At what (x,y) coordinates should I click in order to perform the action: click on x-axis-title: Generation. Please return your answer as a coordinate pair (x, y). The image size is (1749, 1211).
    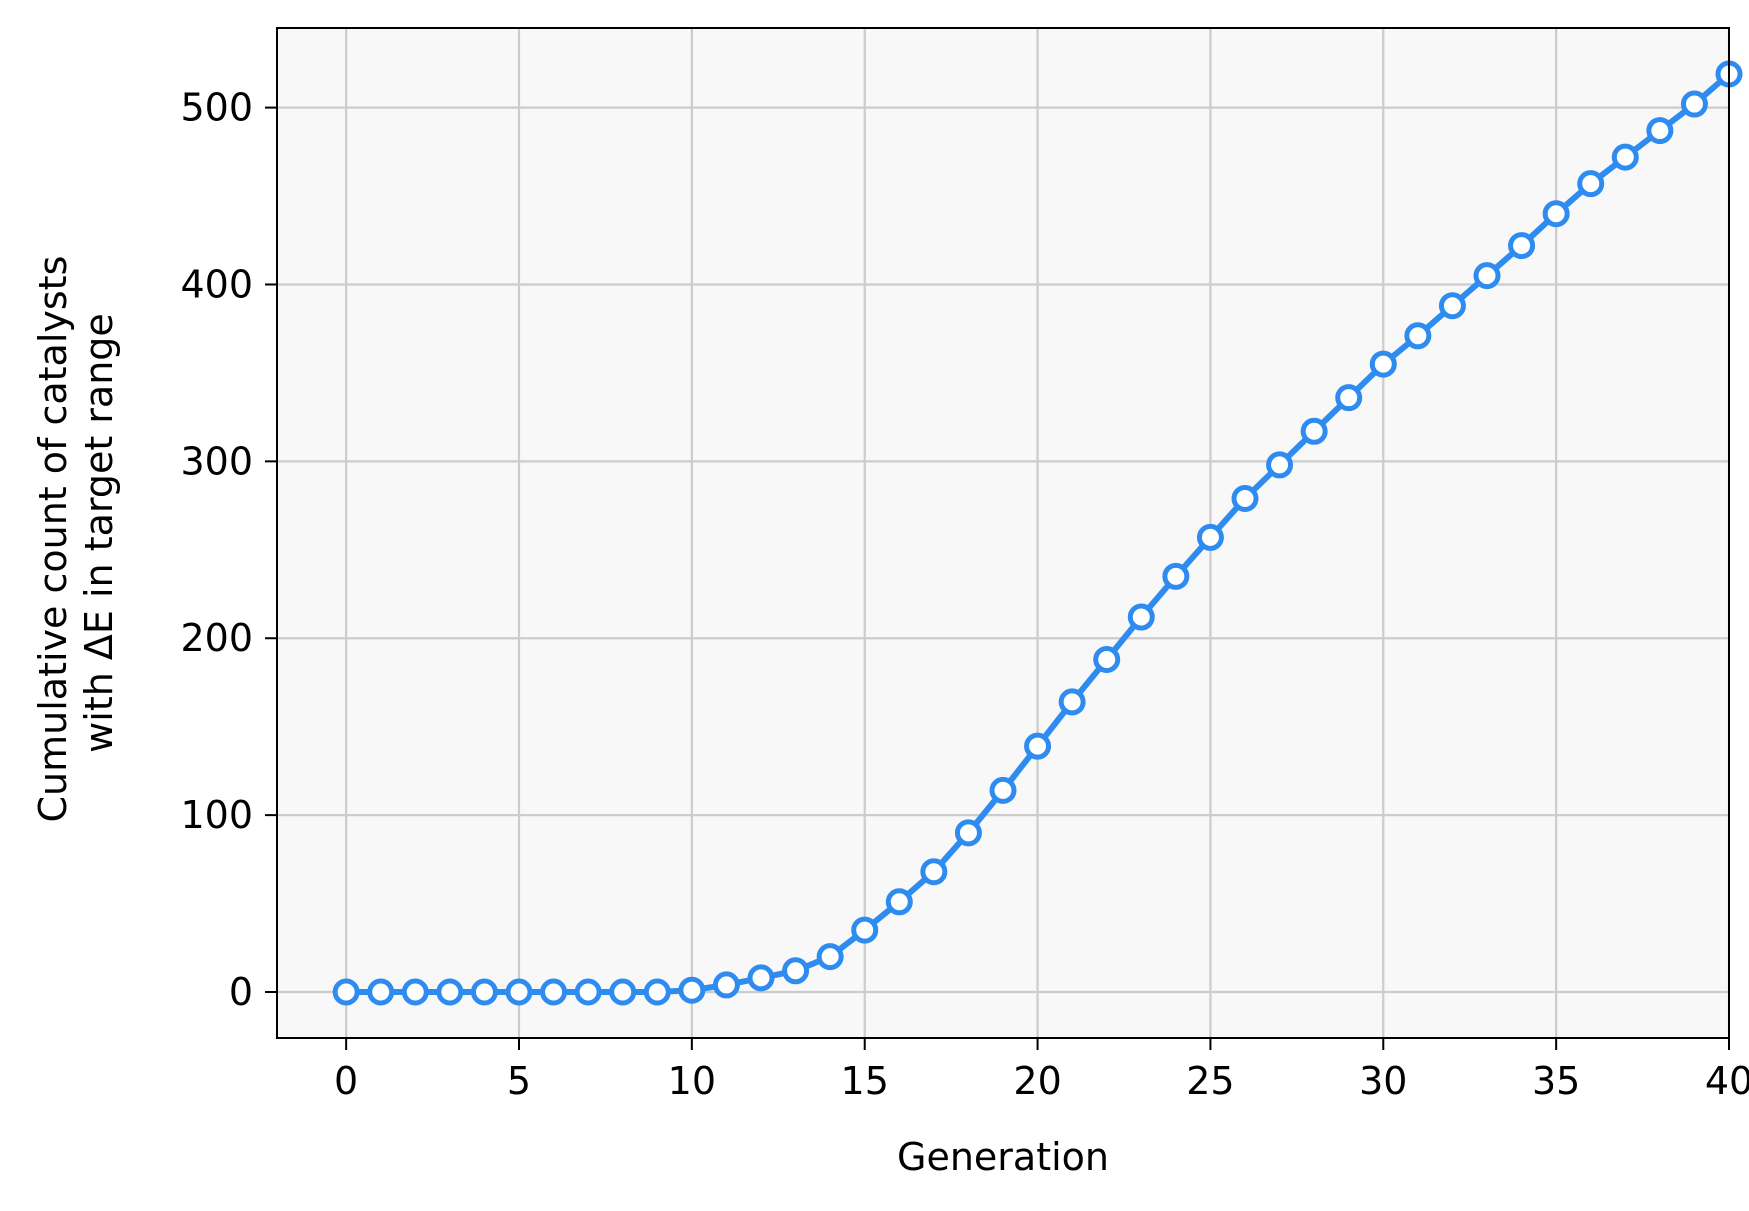
    Looking at the image, I should click on (1003, 1157).